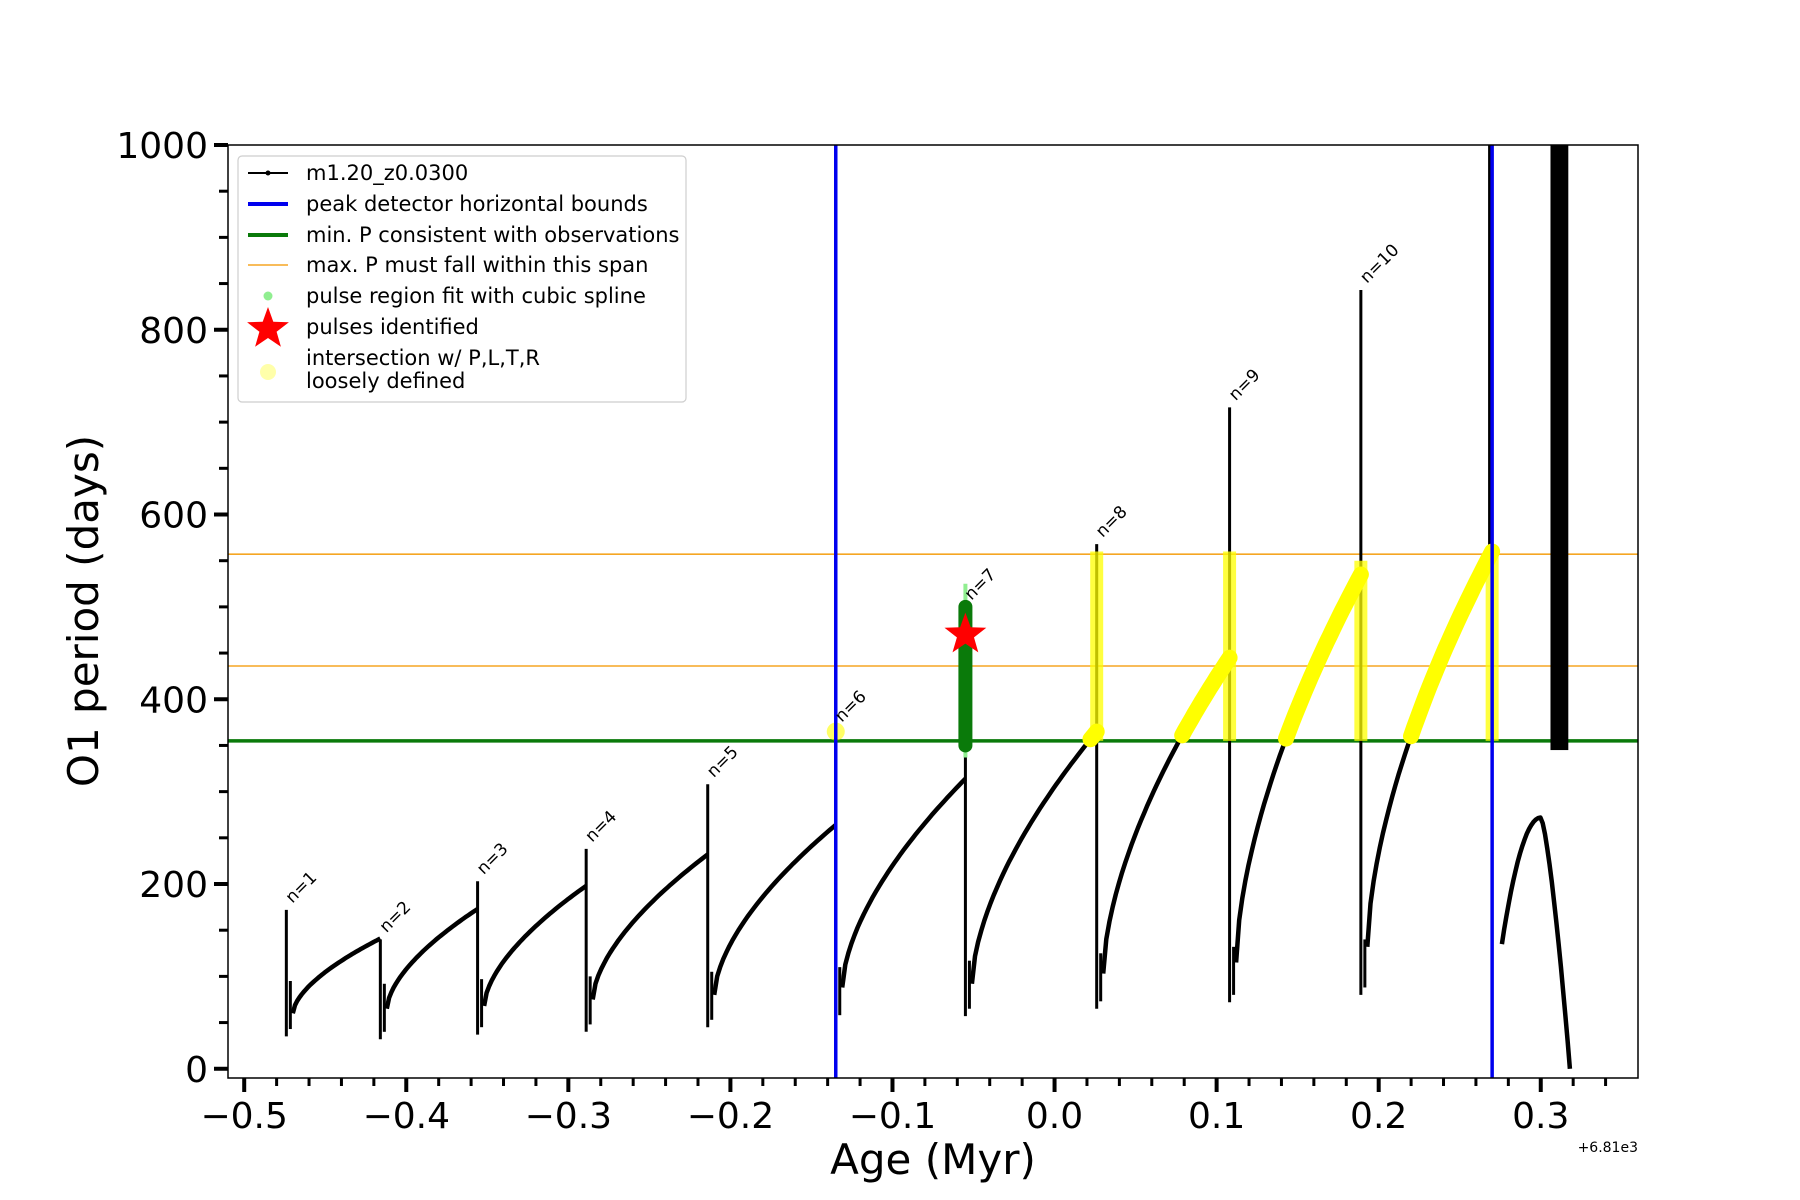 The height and width of the screenshot is (1200, 1800). I want to click on late-strip, so click(1490, 348).